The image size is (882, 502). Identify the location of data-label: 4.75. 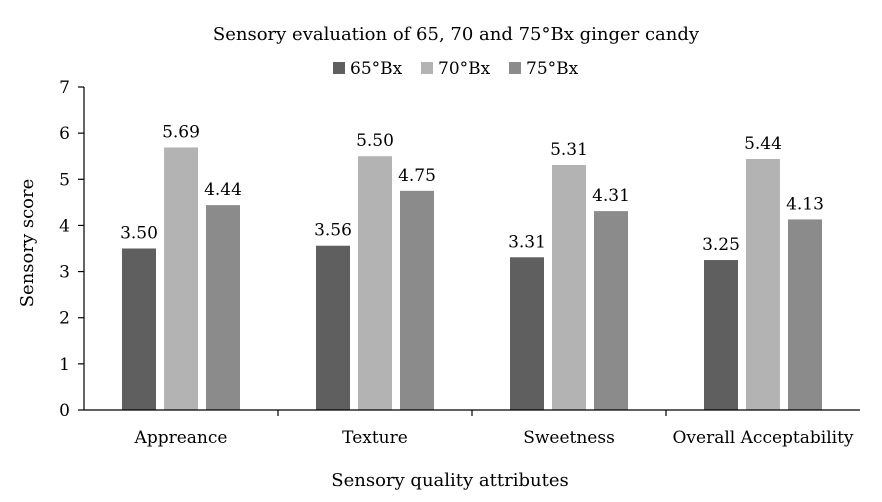
(417, 176).